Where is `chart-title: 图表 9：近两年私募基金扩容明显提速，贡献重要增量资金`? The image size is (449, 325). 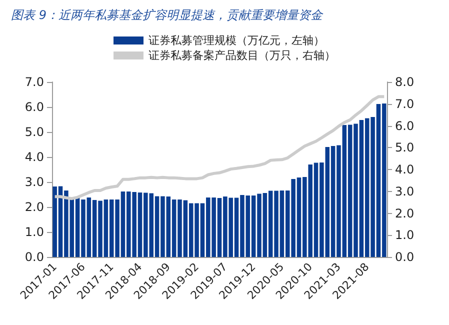 chart-title: 图表 9：近两年私募基金扩容明显提速，贡献重要增量资金 is located at coordinates (167, 15).